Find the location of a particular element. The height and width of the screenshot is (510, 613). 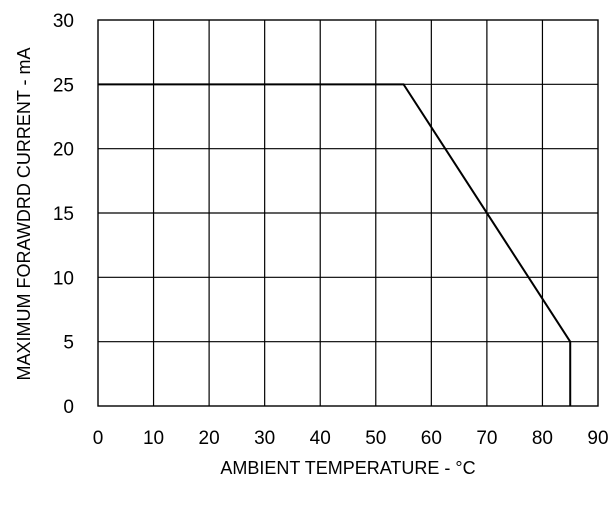

x-tick-label: 30 is located at coordinates (264, 438).